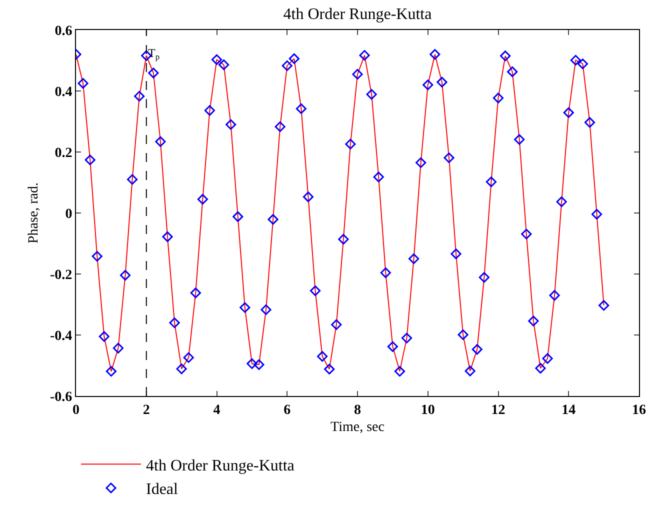 Image resolution: width=658 pixels, height=517 pixels. Describe the element at coordinates (34, 213) in the screenshot. I see `y-axis-title: Phase, rad.` at that location.